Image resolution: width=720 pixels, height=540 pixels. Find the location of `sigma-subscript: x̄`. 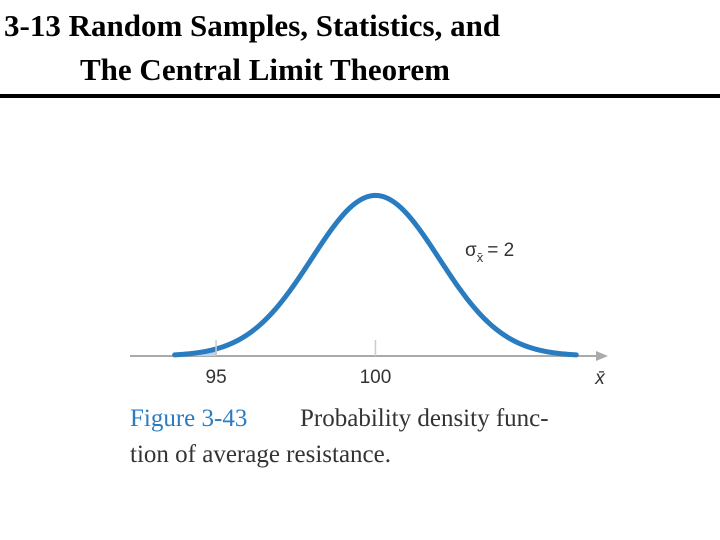

sigma-subscript: x̄ is located at coordinates (480, 257).